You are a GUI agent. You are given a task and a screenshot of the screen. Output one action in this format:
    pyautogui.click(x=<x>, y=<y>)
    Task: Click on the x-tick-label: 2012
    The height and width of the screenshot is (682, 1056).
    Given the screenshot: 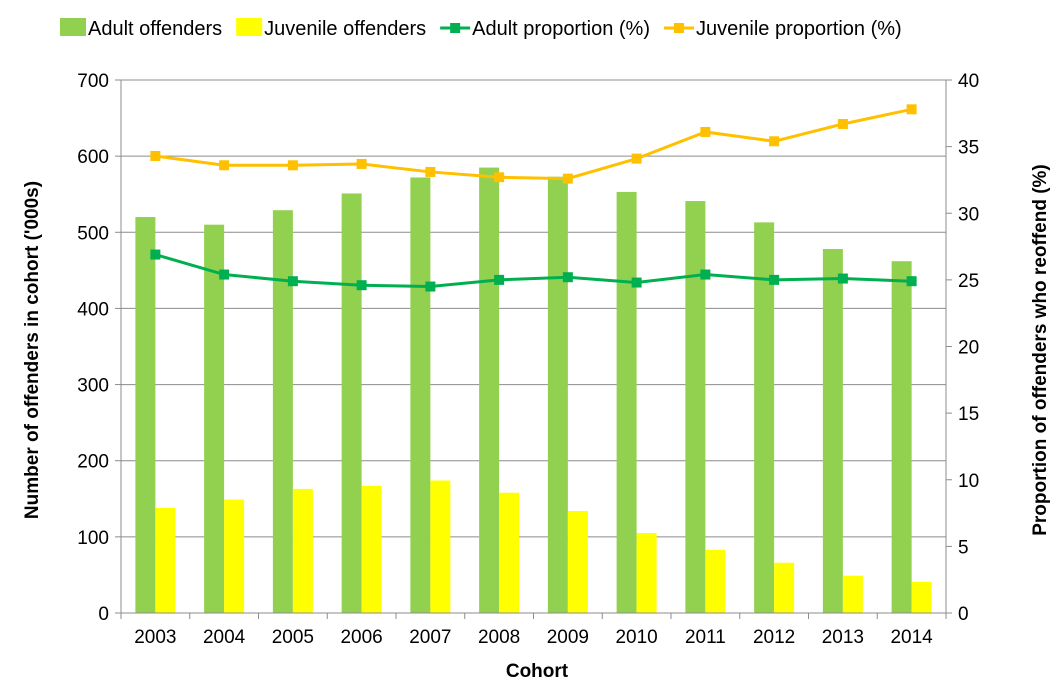 What is the action you would take?
    pyautogui.click(x=774, y=637)
    